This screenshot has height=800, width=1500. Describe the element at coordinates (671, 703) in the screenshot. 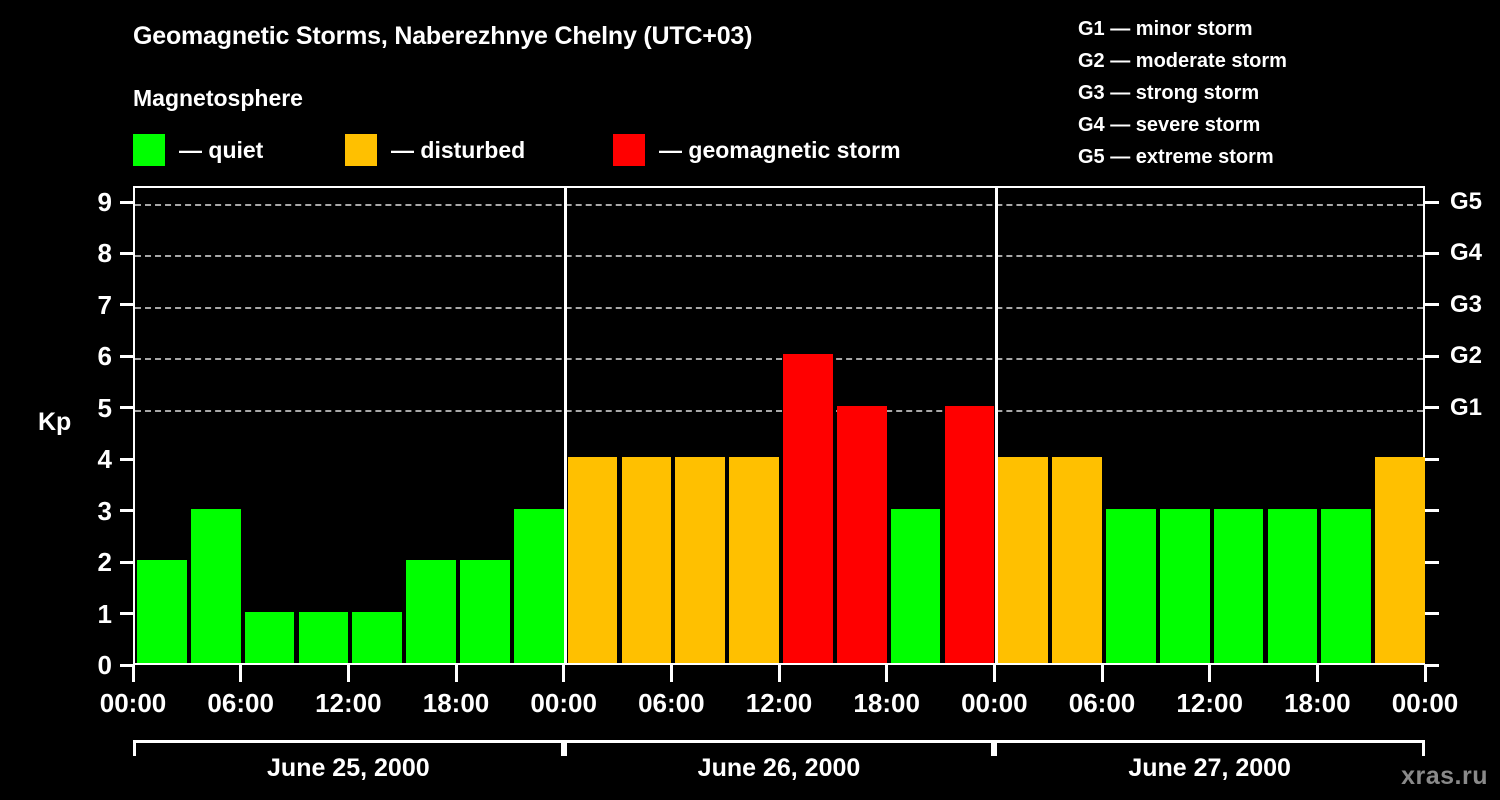

I see `x-tick-label-5: 06:00` at that location.